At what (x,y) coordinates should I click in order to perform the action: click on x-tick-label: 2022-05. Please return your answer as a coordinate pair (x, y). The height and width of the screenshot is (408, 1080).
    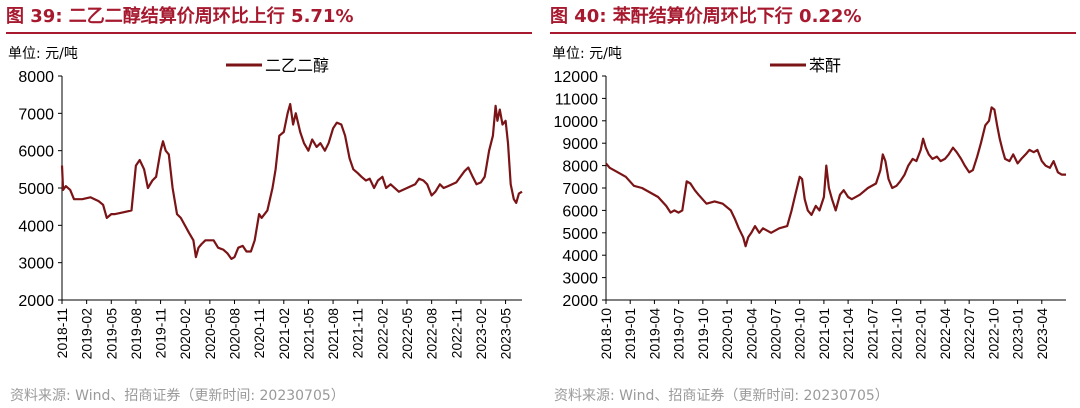
    Looking at the image, I should click on (407, 334).